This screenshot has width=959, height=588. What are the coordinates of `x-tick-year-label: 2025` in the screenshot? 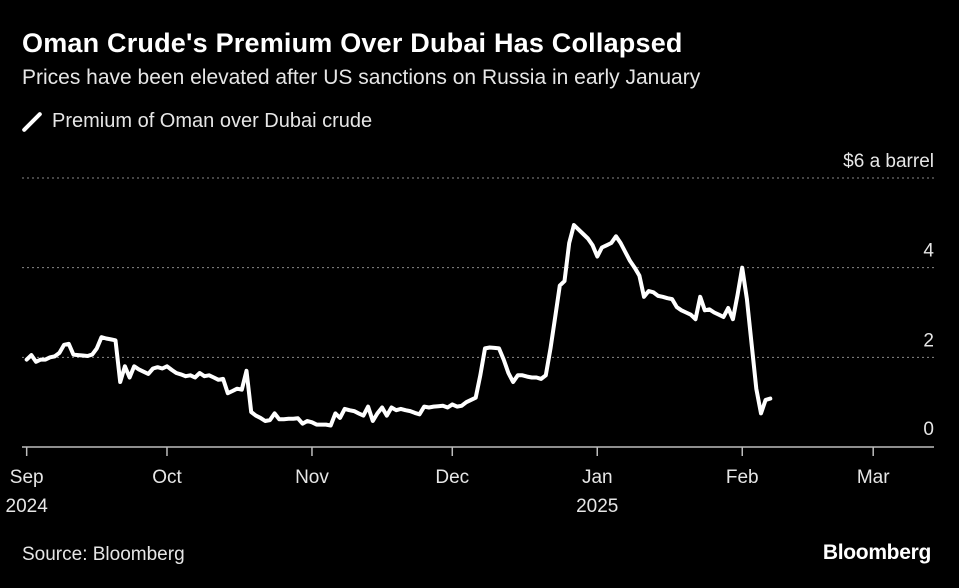 It's located at (597, 506).